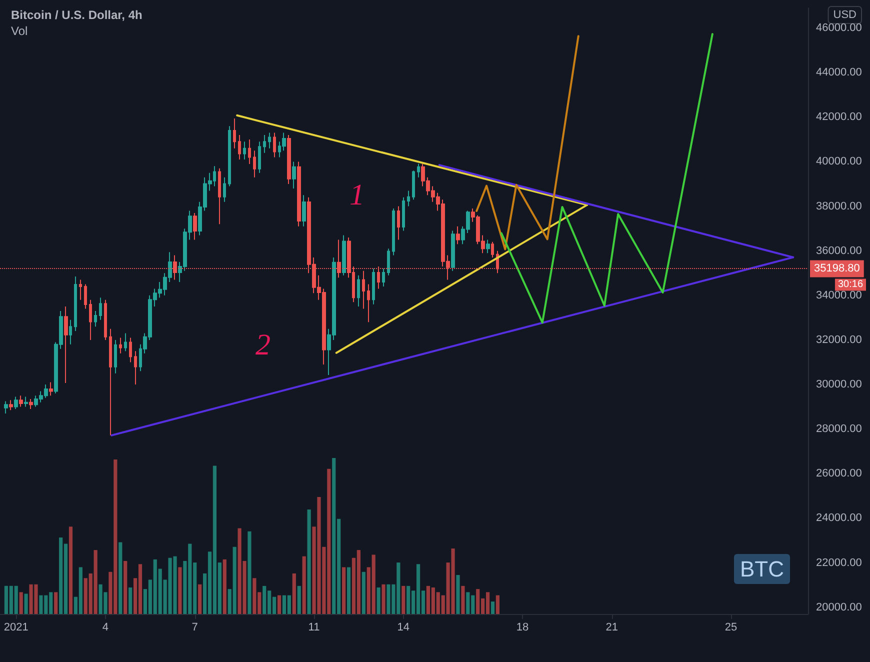  I want to click on y-tick-label: 42000.00, so click(839, 117).